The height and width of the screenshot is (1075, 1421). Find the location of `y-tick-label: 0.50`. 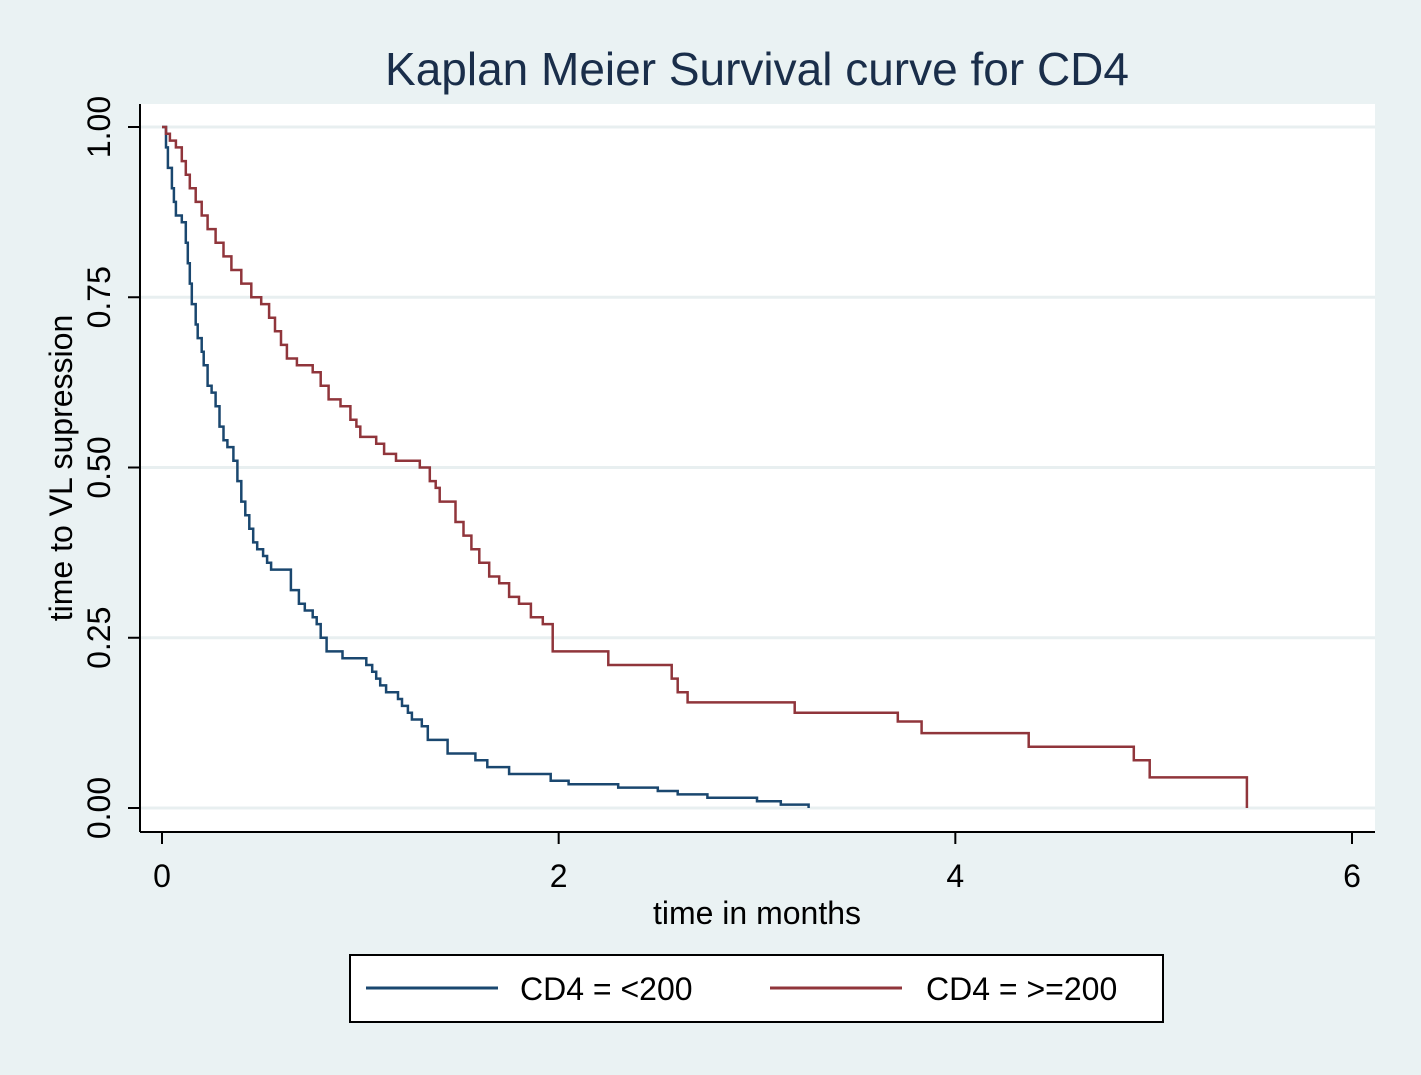

y-tick-label: 0.50 is located at coordinates (99, 467).